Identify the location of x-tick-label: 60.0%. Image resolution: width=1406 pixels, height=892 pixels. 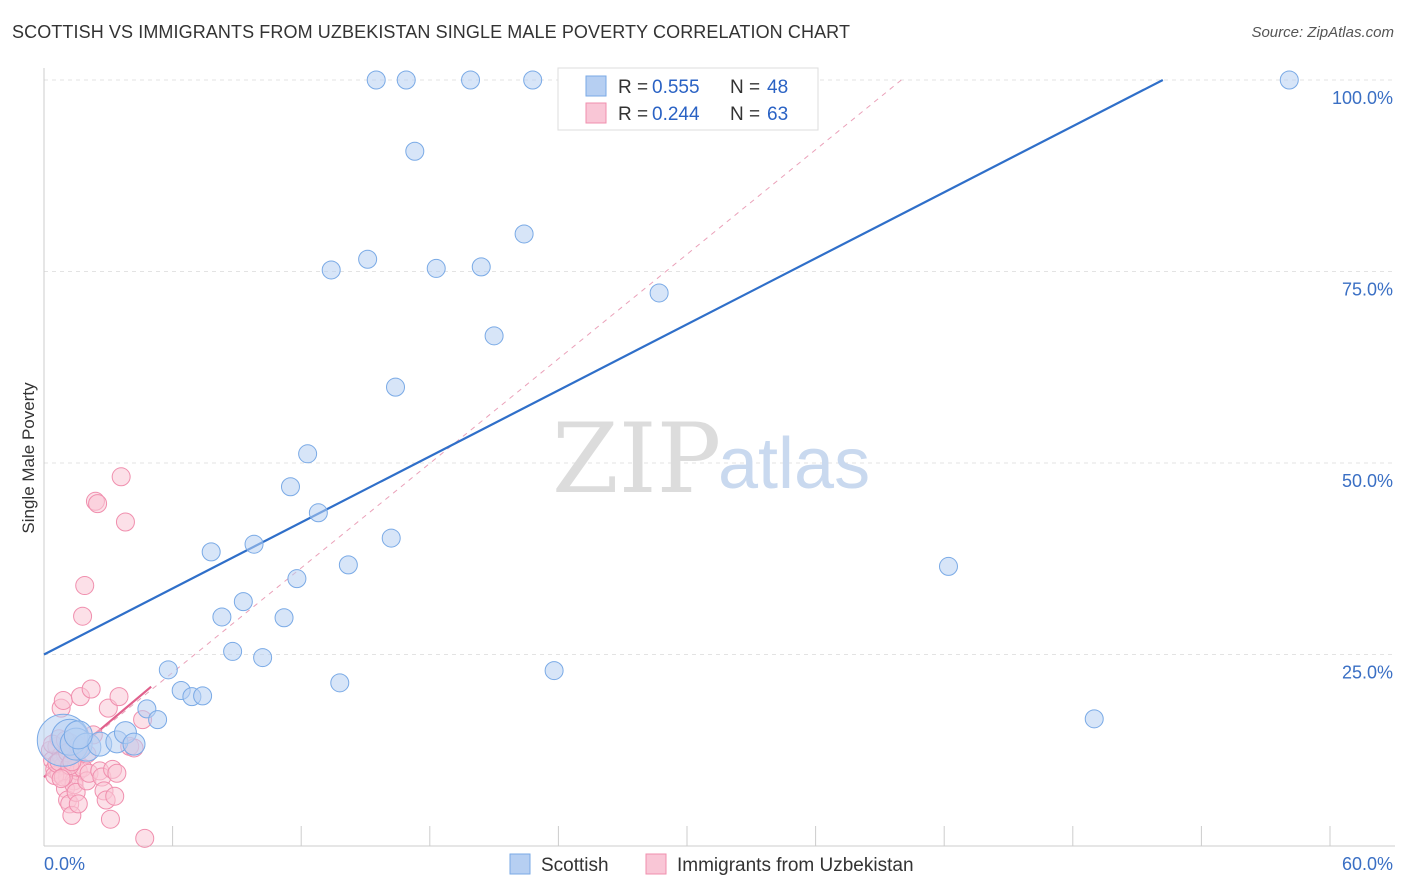
(1367, 864).